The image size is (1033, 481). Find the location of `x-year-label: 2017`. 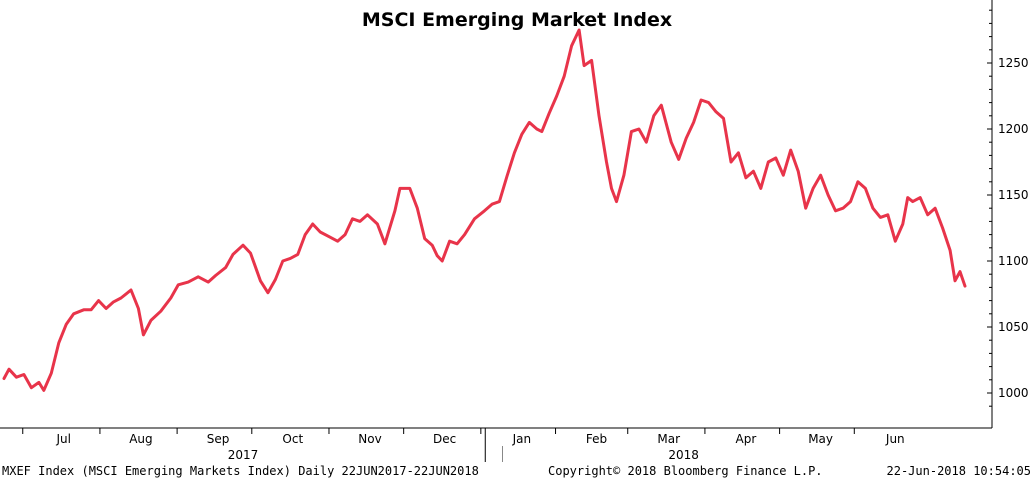

x-year-label: 2017 is located at coordinates (243, 455).